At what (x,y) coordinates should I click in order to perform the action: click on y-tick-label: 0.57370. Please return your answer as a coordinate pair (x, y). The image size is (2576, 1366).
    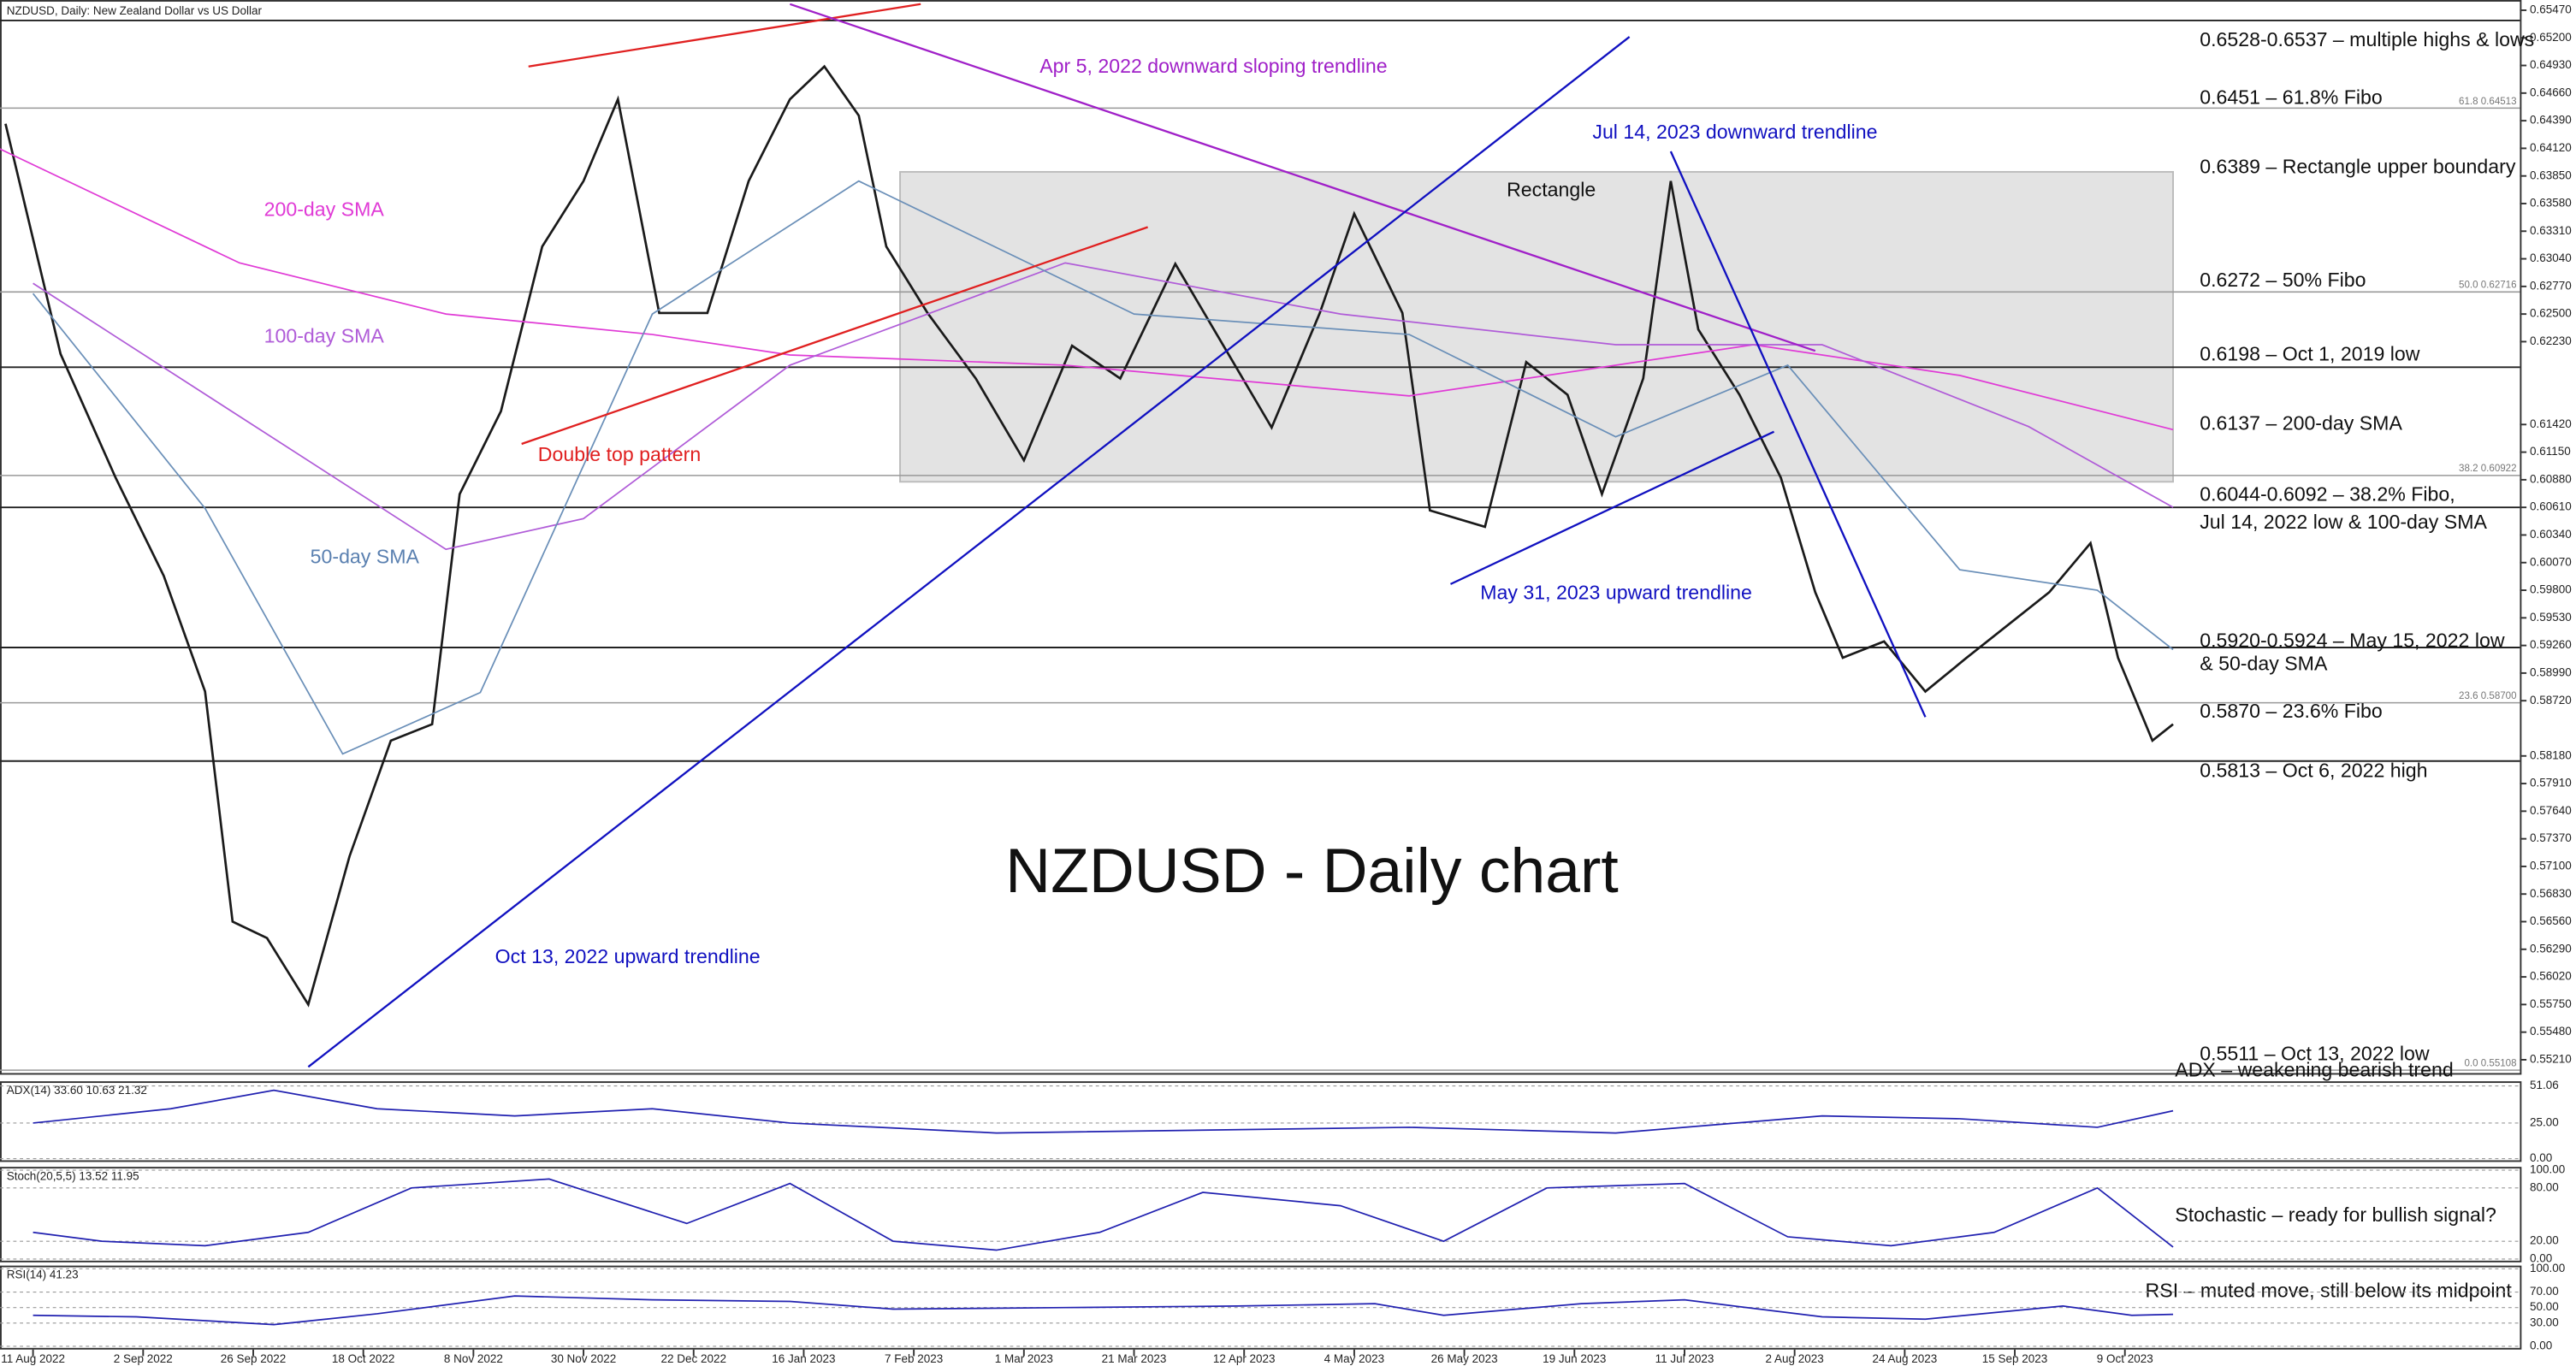
    Looking at the image, I should click on (2551, 837).